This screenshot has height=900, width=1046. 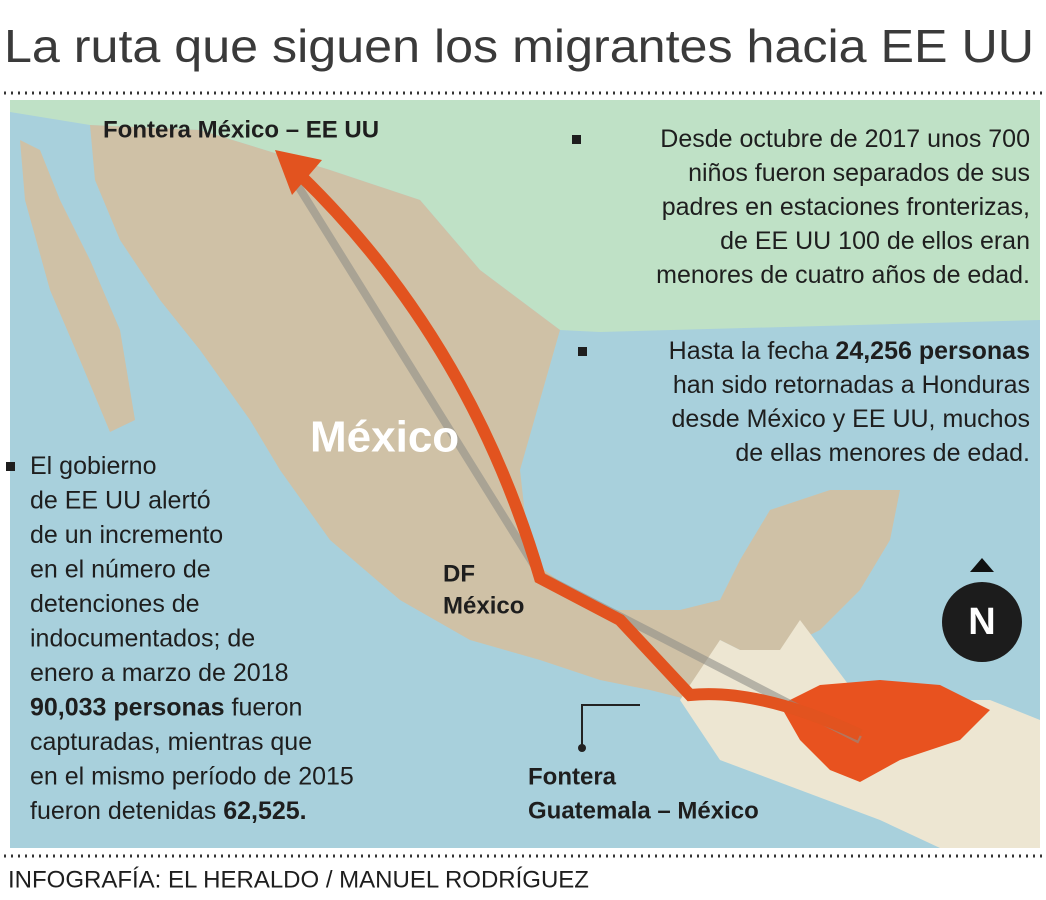 I want to click on note-line: menores de cuatro años de edad., so click(x=843, y=275).